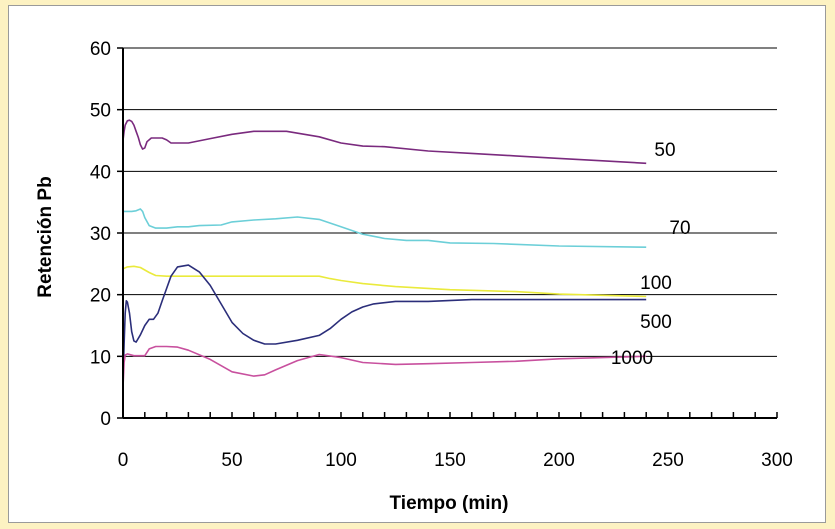  What do you see at coordinates (45, 236) in the screenshot?
I see `y-axis-title: Retención Pb` at bounding box center [45, 236].